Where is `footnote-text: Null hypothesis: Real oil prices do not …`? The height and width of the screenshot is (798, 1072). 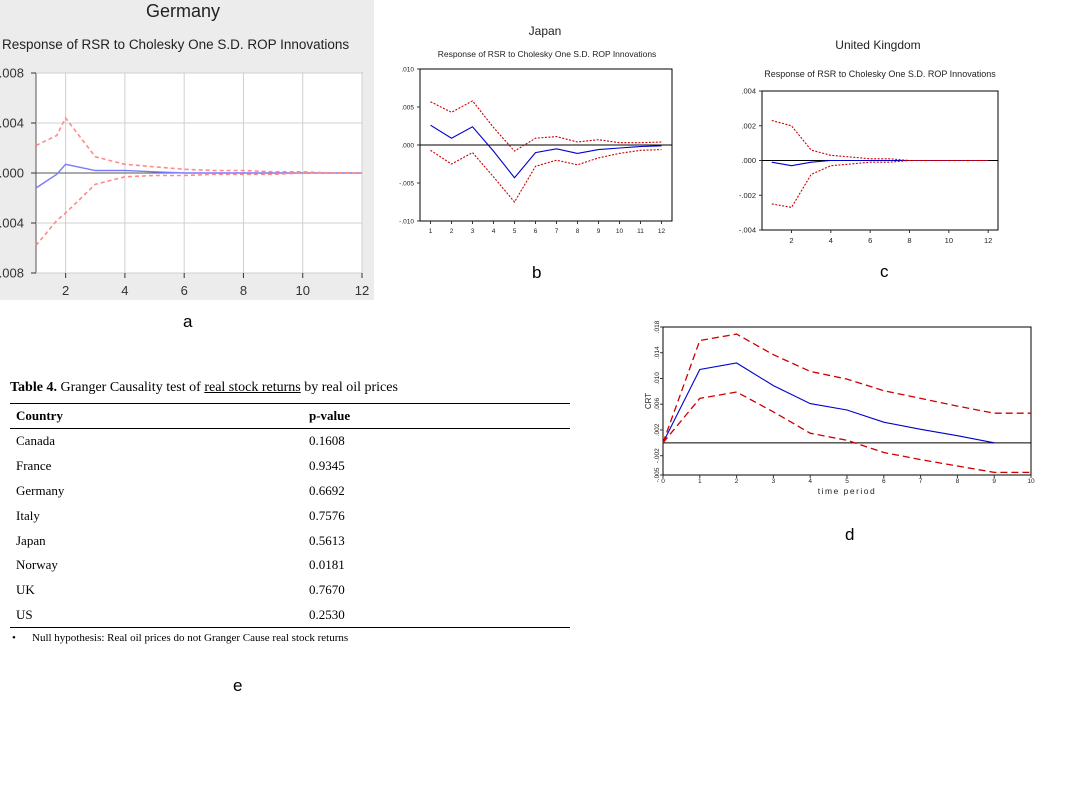 footnote-text: Null hypothesis: Real oil prices do not … is located at coordinates (190, 638).